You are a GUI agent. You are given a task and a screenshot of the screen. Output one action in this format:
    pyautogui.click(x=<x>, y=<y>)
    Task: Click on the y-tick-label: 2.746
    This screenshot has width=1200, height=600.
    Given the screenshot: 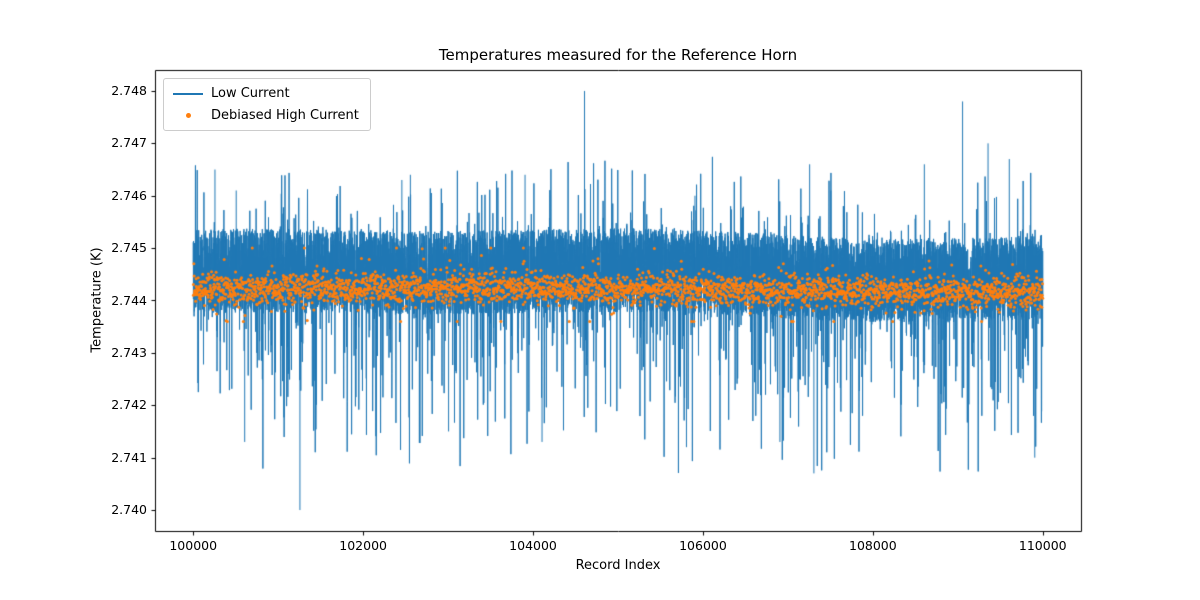 What is the action you would take?
    pyautogui.click(x=129, y=195)
    